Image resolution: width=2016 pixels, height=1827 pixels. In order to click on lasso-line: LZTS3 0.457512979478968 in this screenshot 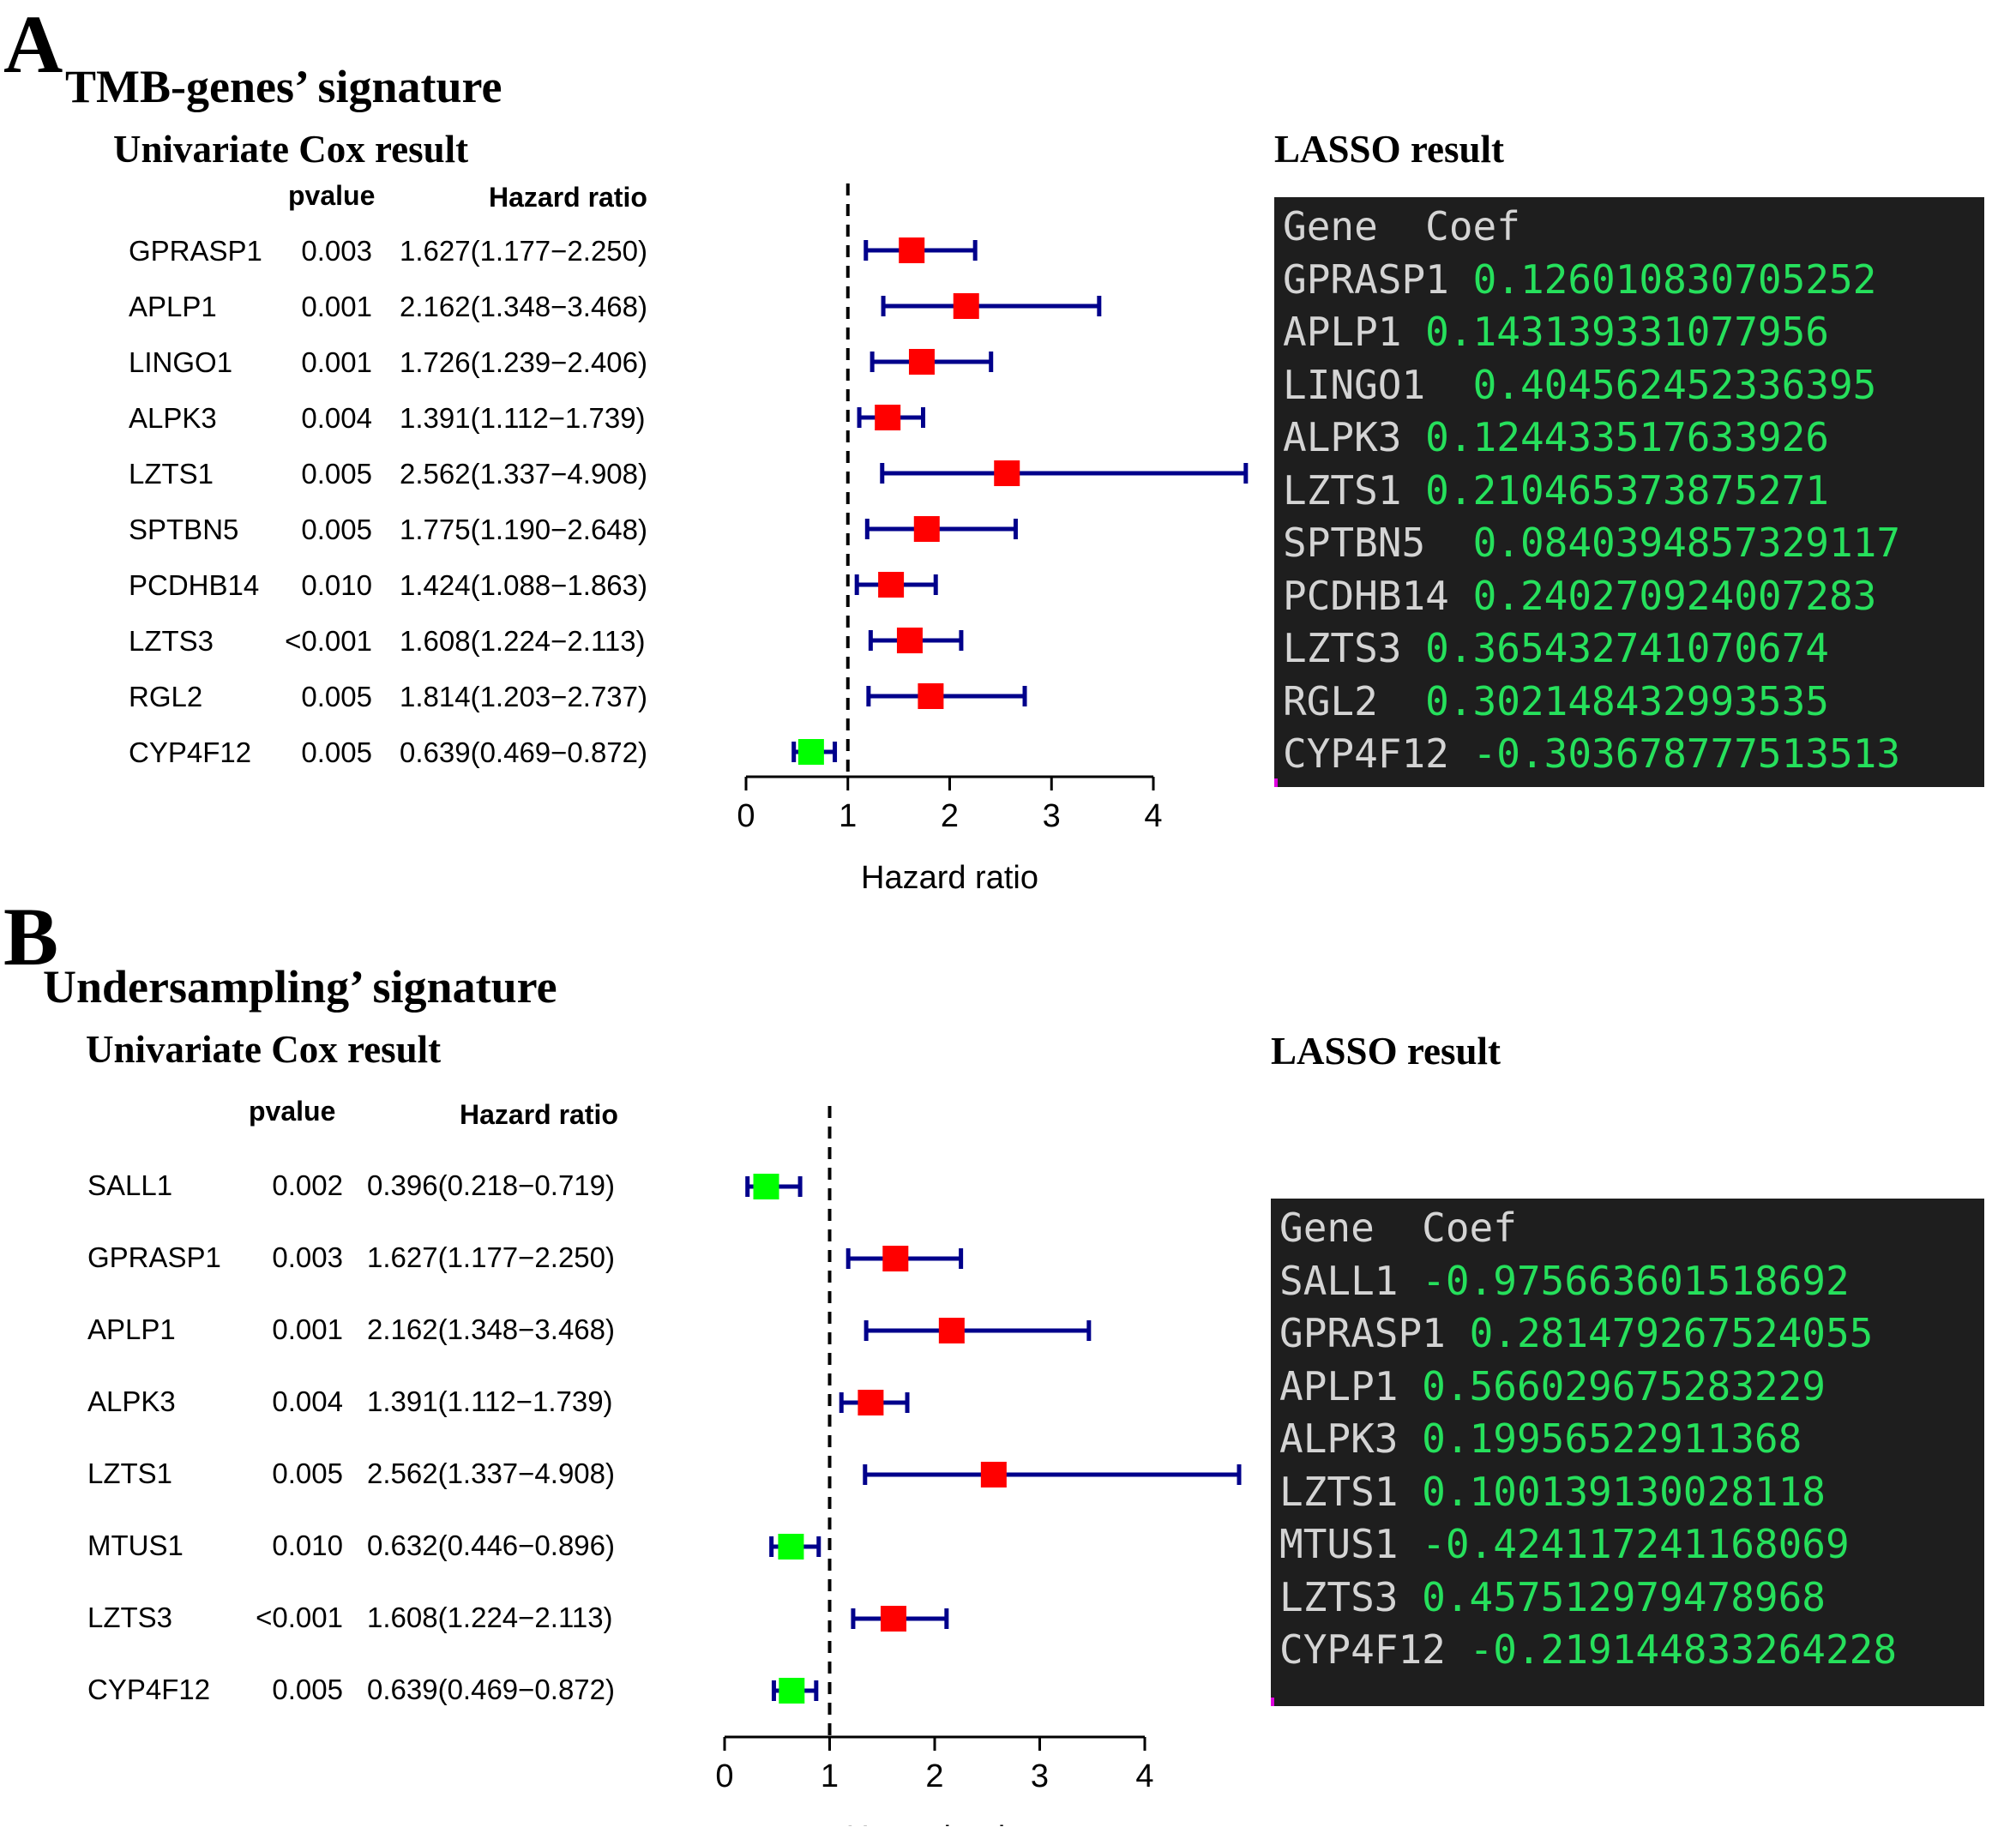, I will do `click(1631, 1598)`.